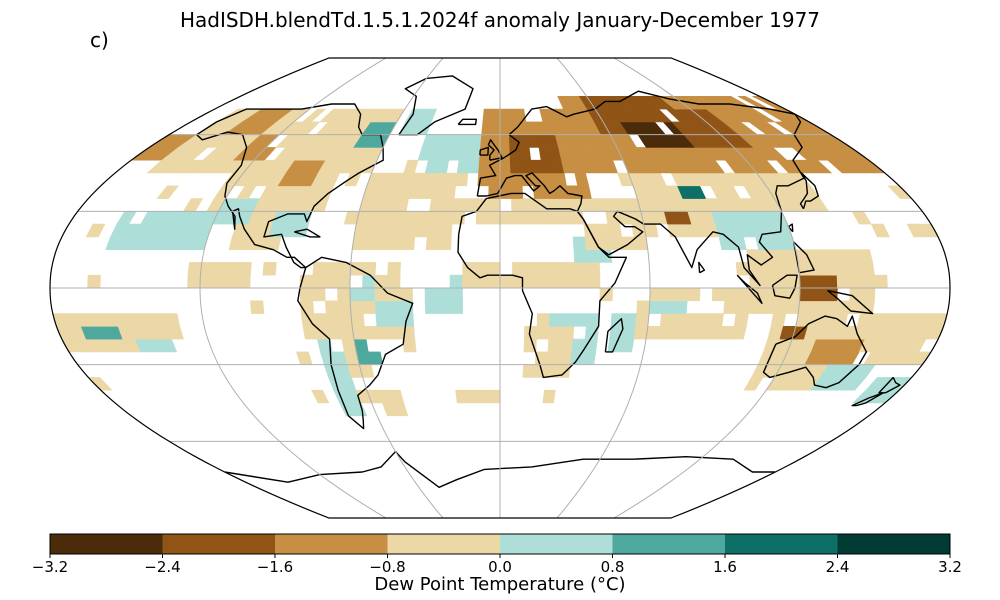 Image resolution: width=1000 pixels, height=600 pixels. Describe the element at coordinates (612, 567) in the screenshot. I see `colorbar-tick-label: 0.8` at that location.